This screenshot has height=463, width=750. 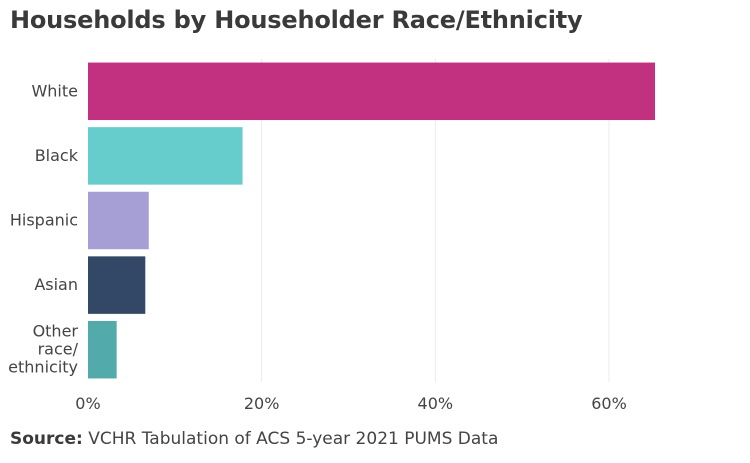 What do you see at coordinates (436, 403) in the screenshot?
I see `x-tick-label-2: 40%` at bounding box center [436, 403].